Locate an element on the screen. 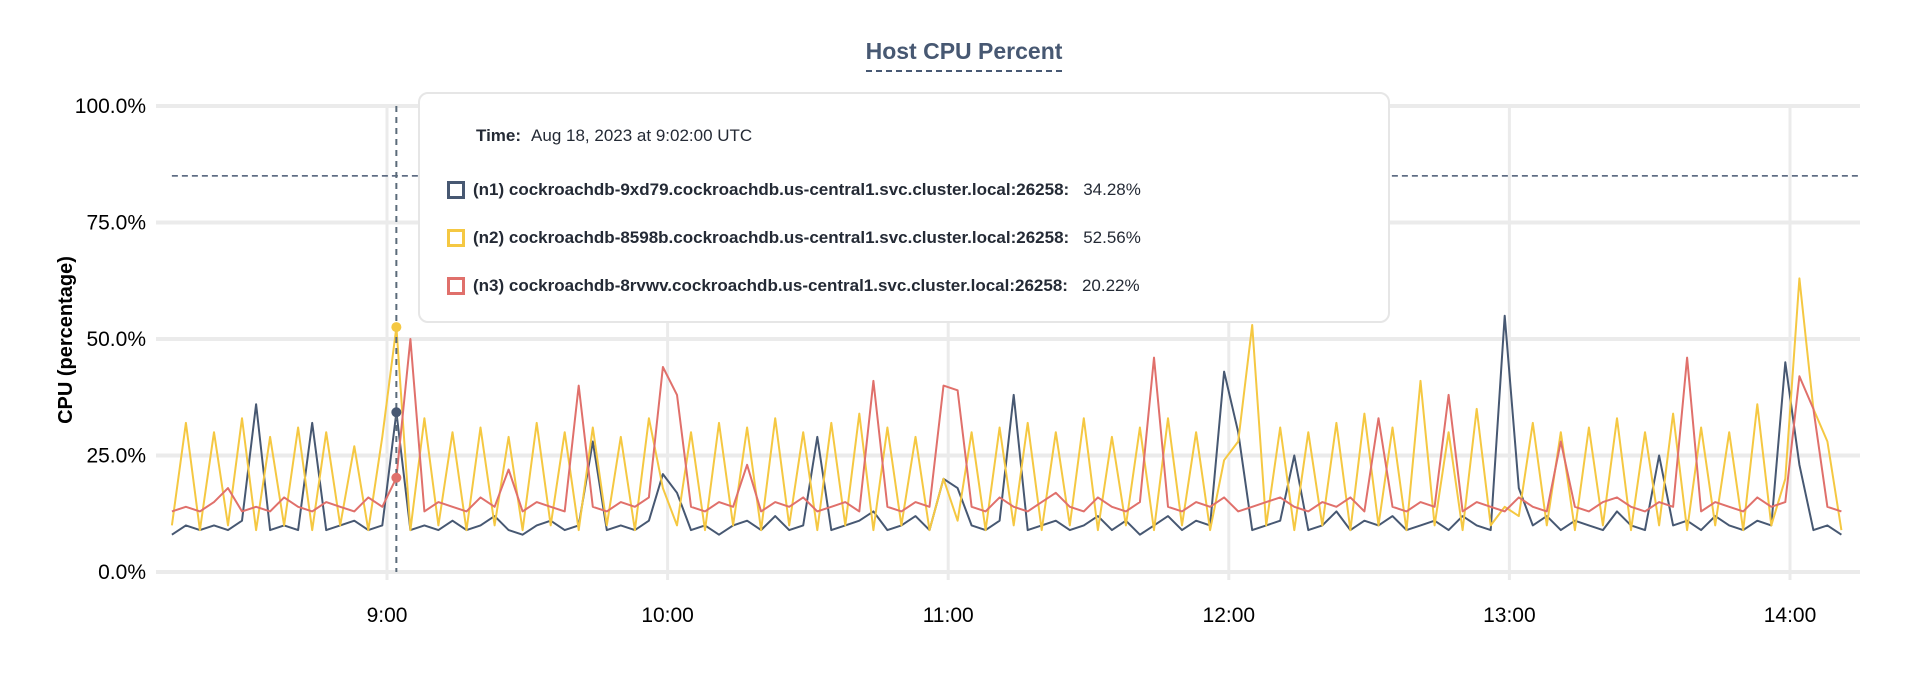  tooltip-row-value: 20.22% is located at coordinates (1110, 285).